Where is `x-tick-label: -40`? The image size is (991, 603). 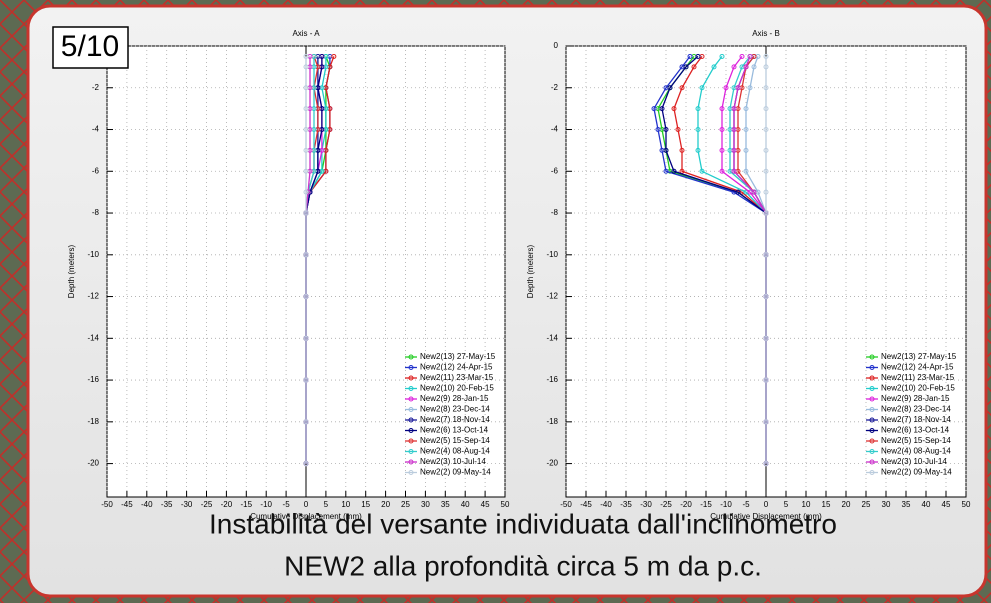 x-tick-label: -40 is located at coordinates (147, 504).